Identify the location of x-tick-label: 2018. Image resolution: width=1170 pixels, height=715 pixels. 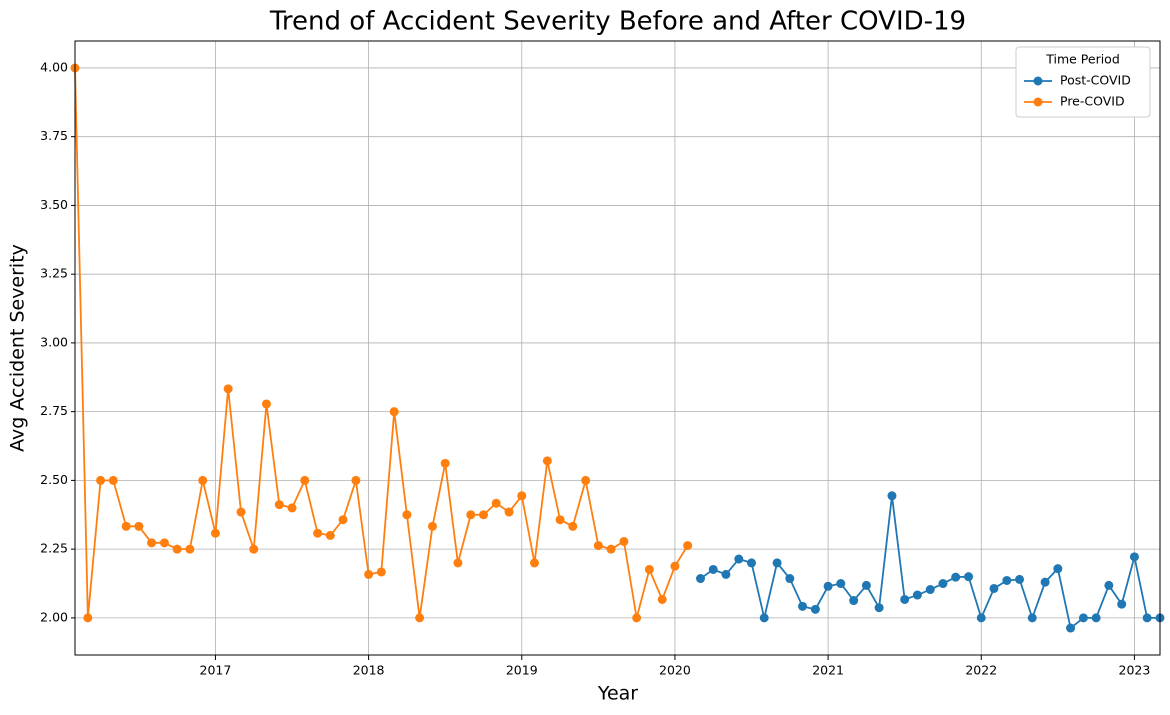
(369, 670).